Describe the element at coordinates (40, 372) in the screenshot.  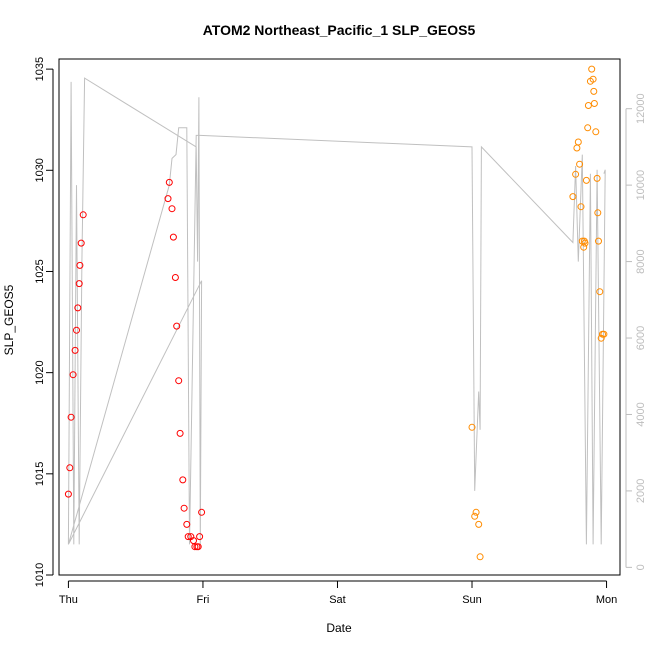
I see `y-tick-label: 1020` at that location.